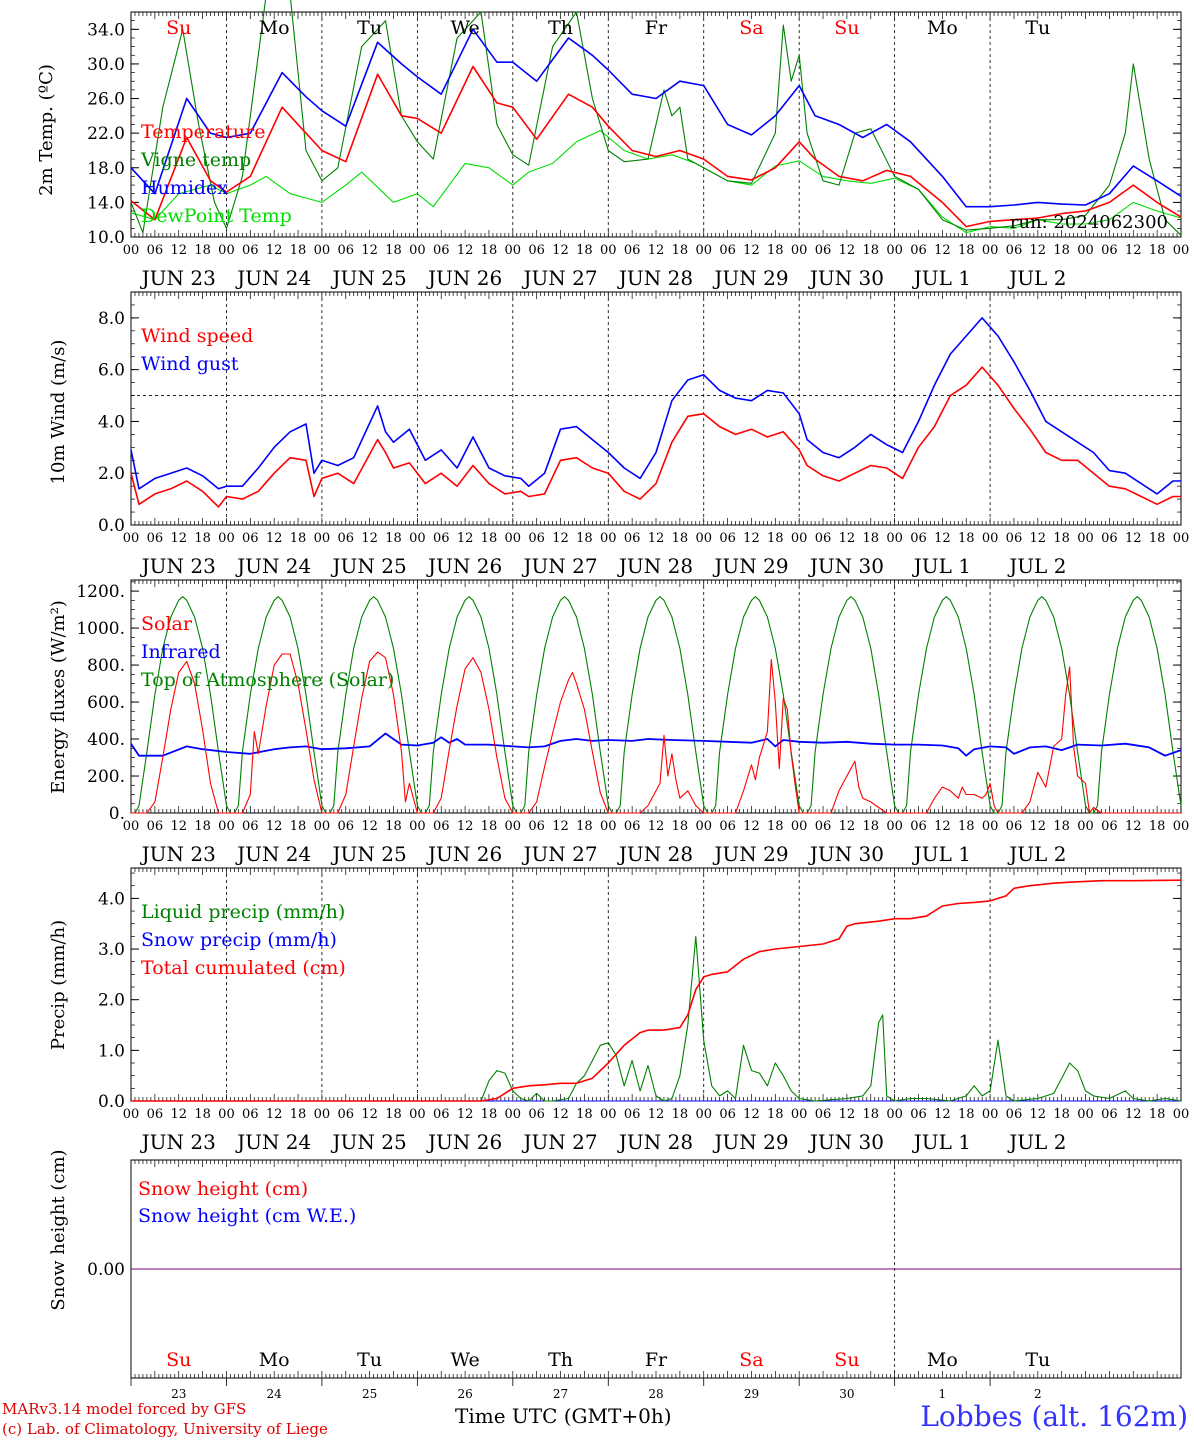  What do you see at coordinates (106, 666) in the screenshot?
I see `y-tick-label: 800.` at bounding box center [106, 666].